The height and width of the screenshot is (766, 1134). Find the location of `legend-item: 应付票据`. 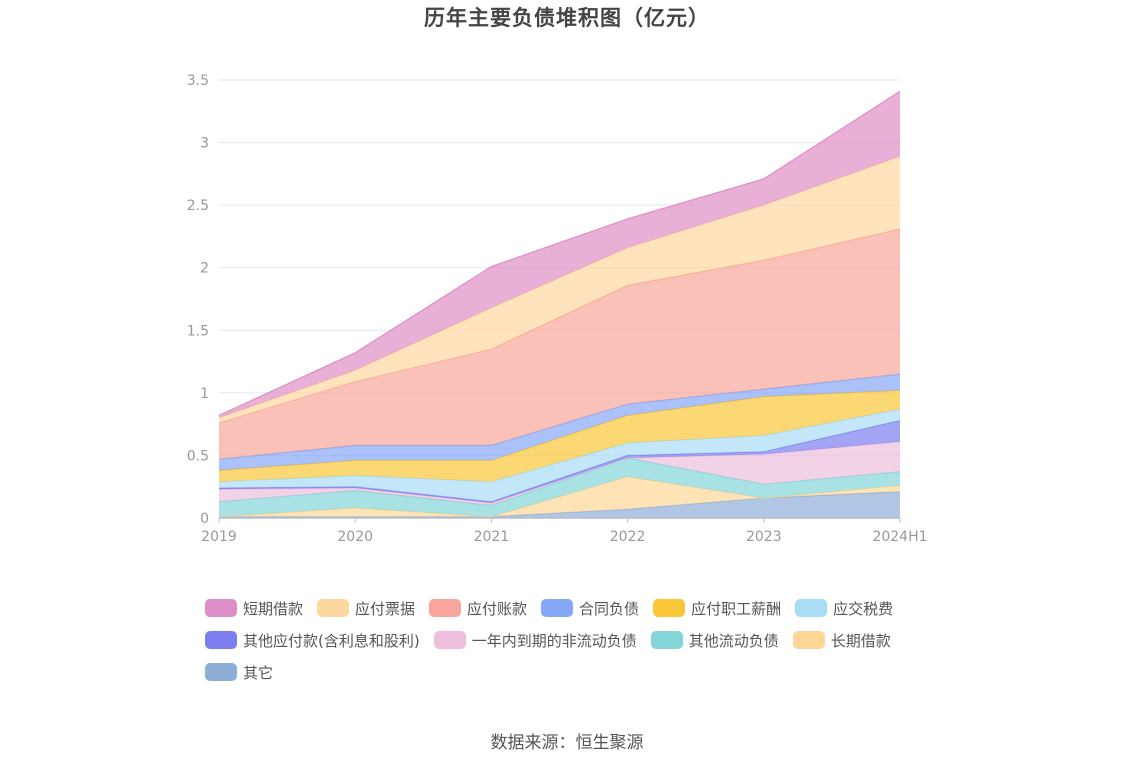

legend-item: 应付票据 is located at coordinates (366, 608).